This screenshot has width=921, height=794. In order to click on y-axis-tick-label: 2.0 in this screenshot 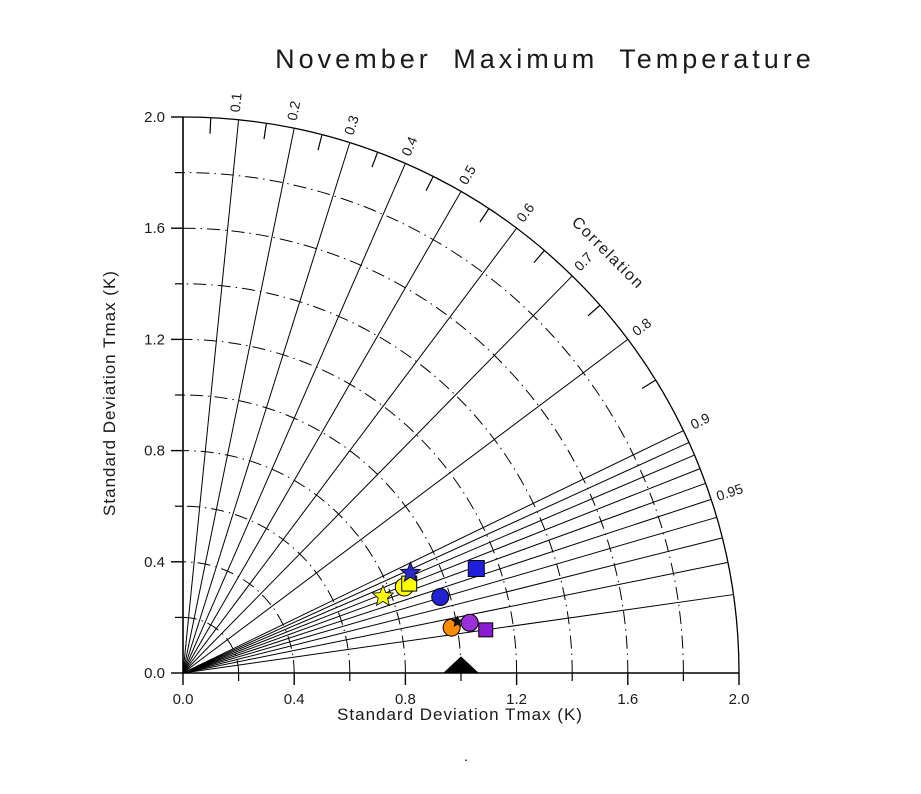, I will do `click(154, 117)`.